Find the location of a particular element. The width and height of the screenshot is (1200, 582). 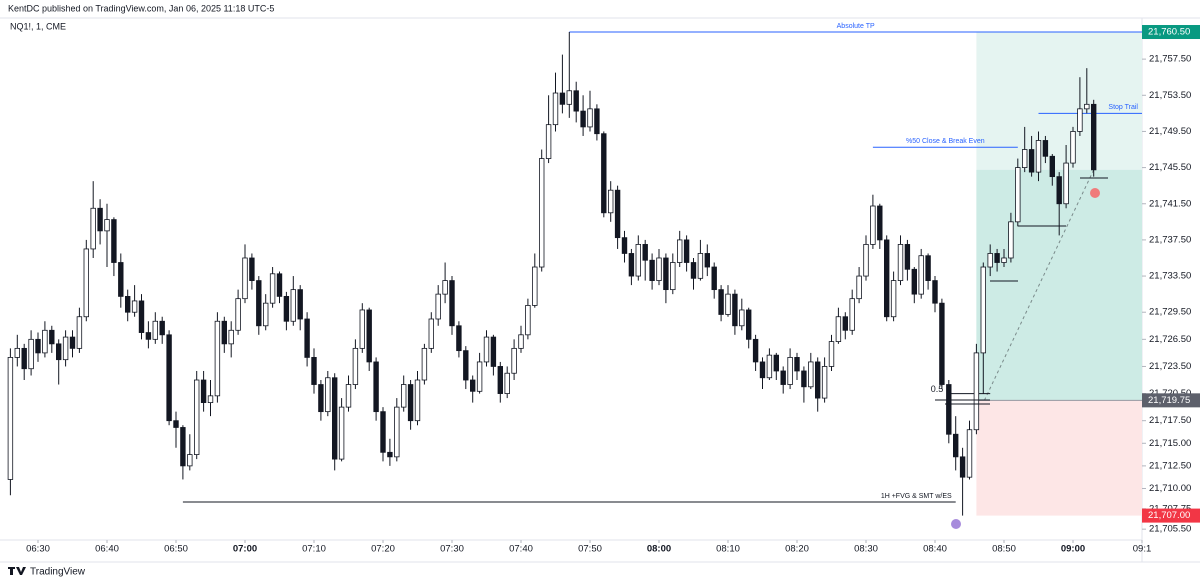

y-tick-label: 21,715.00 is located at coordinates (1170, 443).